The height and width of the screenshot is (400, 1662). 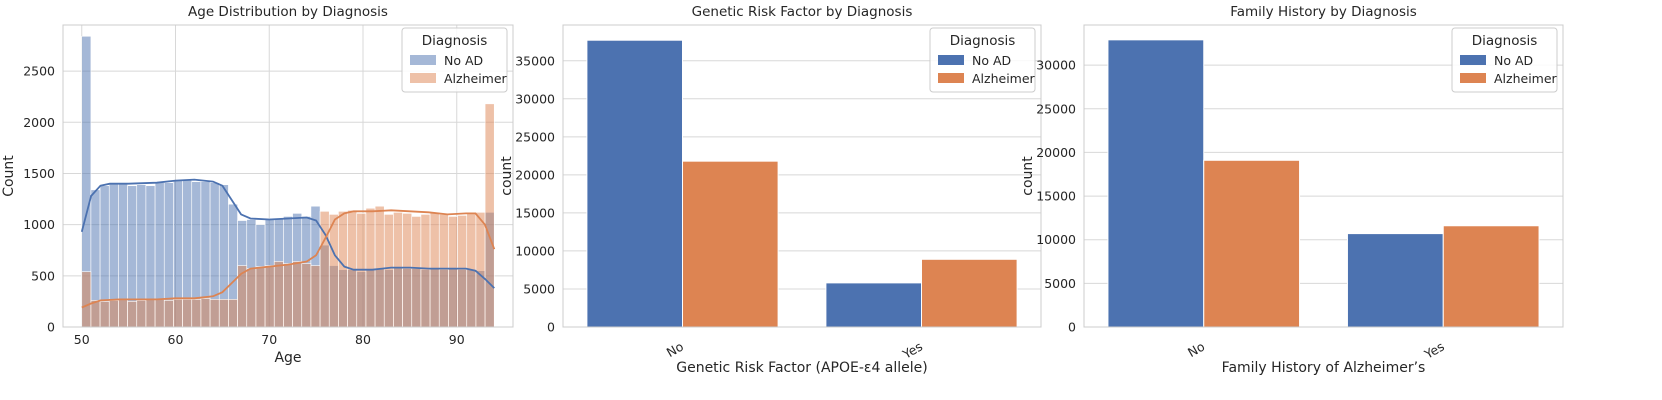 I want to click on chart-title: Age Distribution by Diagnosis, so click(x=288, y=12).